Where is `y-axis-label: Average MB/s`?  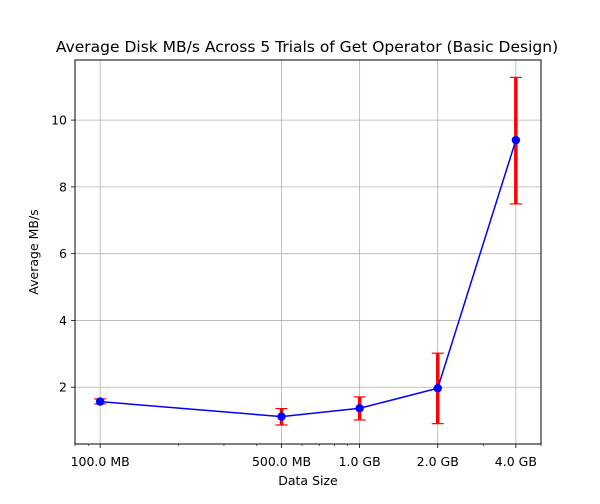 y-axis-label: Average MB/s is located at coordinates (33, 251).